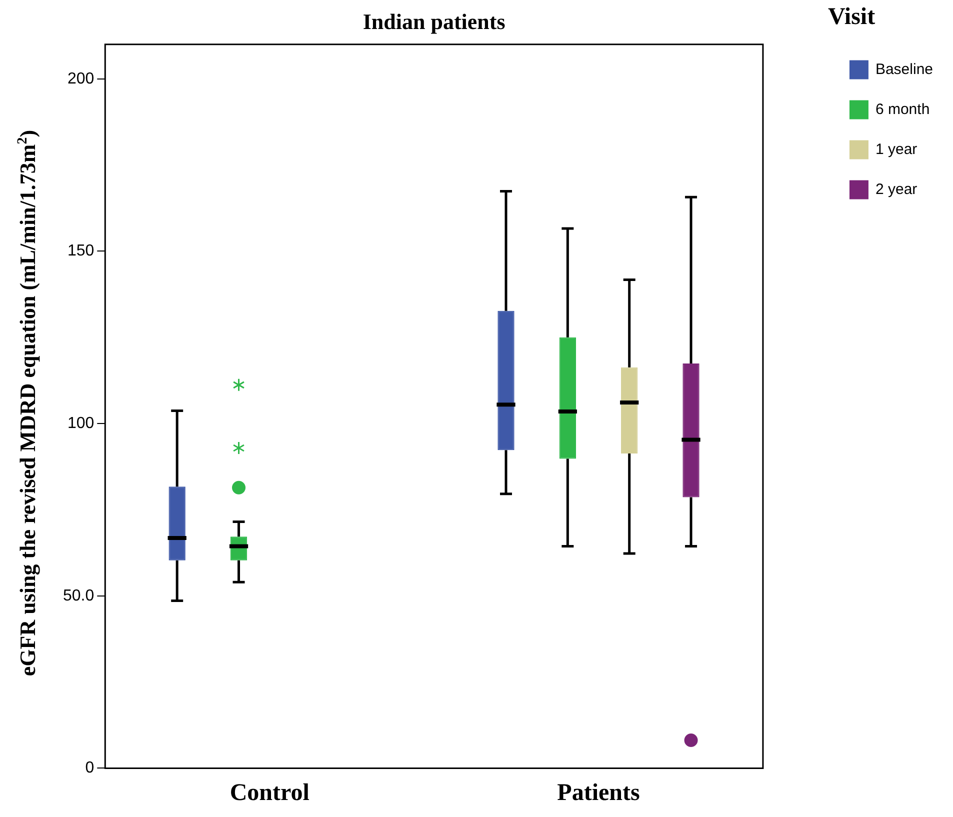 The height and width of the screenshot is (817, 953). I want to click on legend-label: 2 year, so click(896, 189).